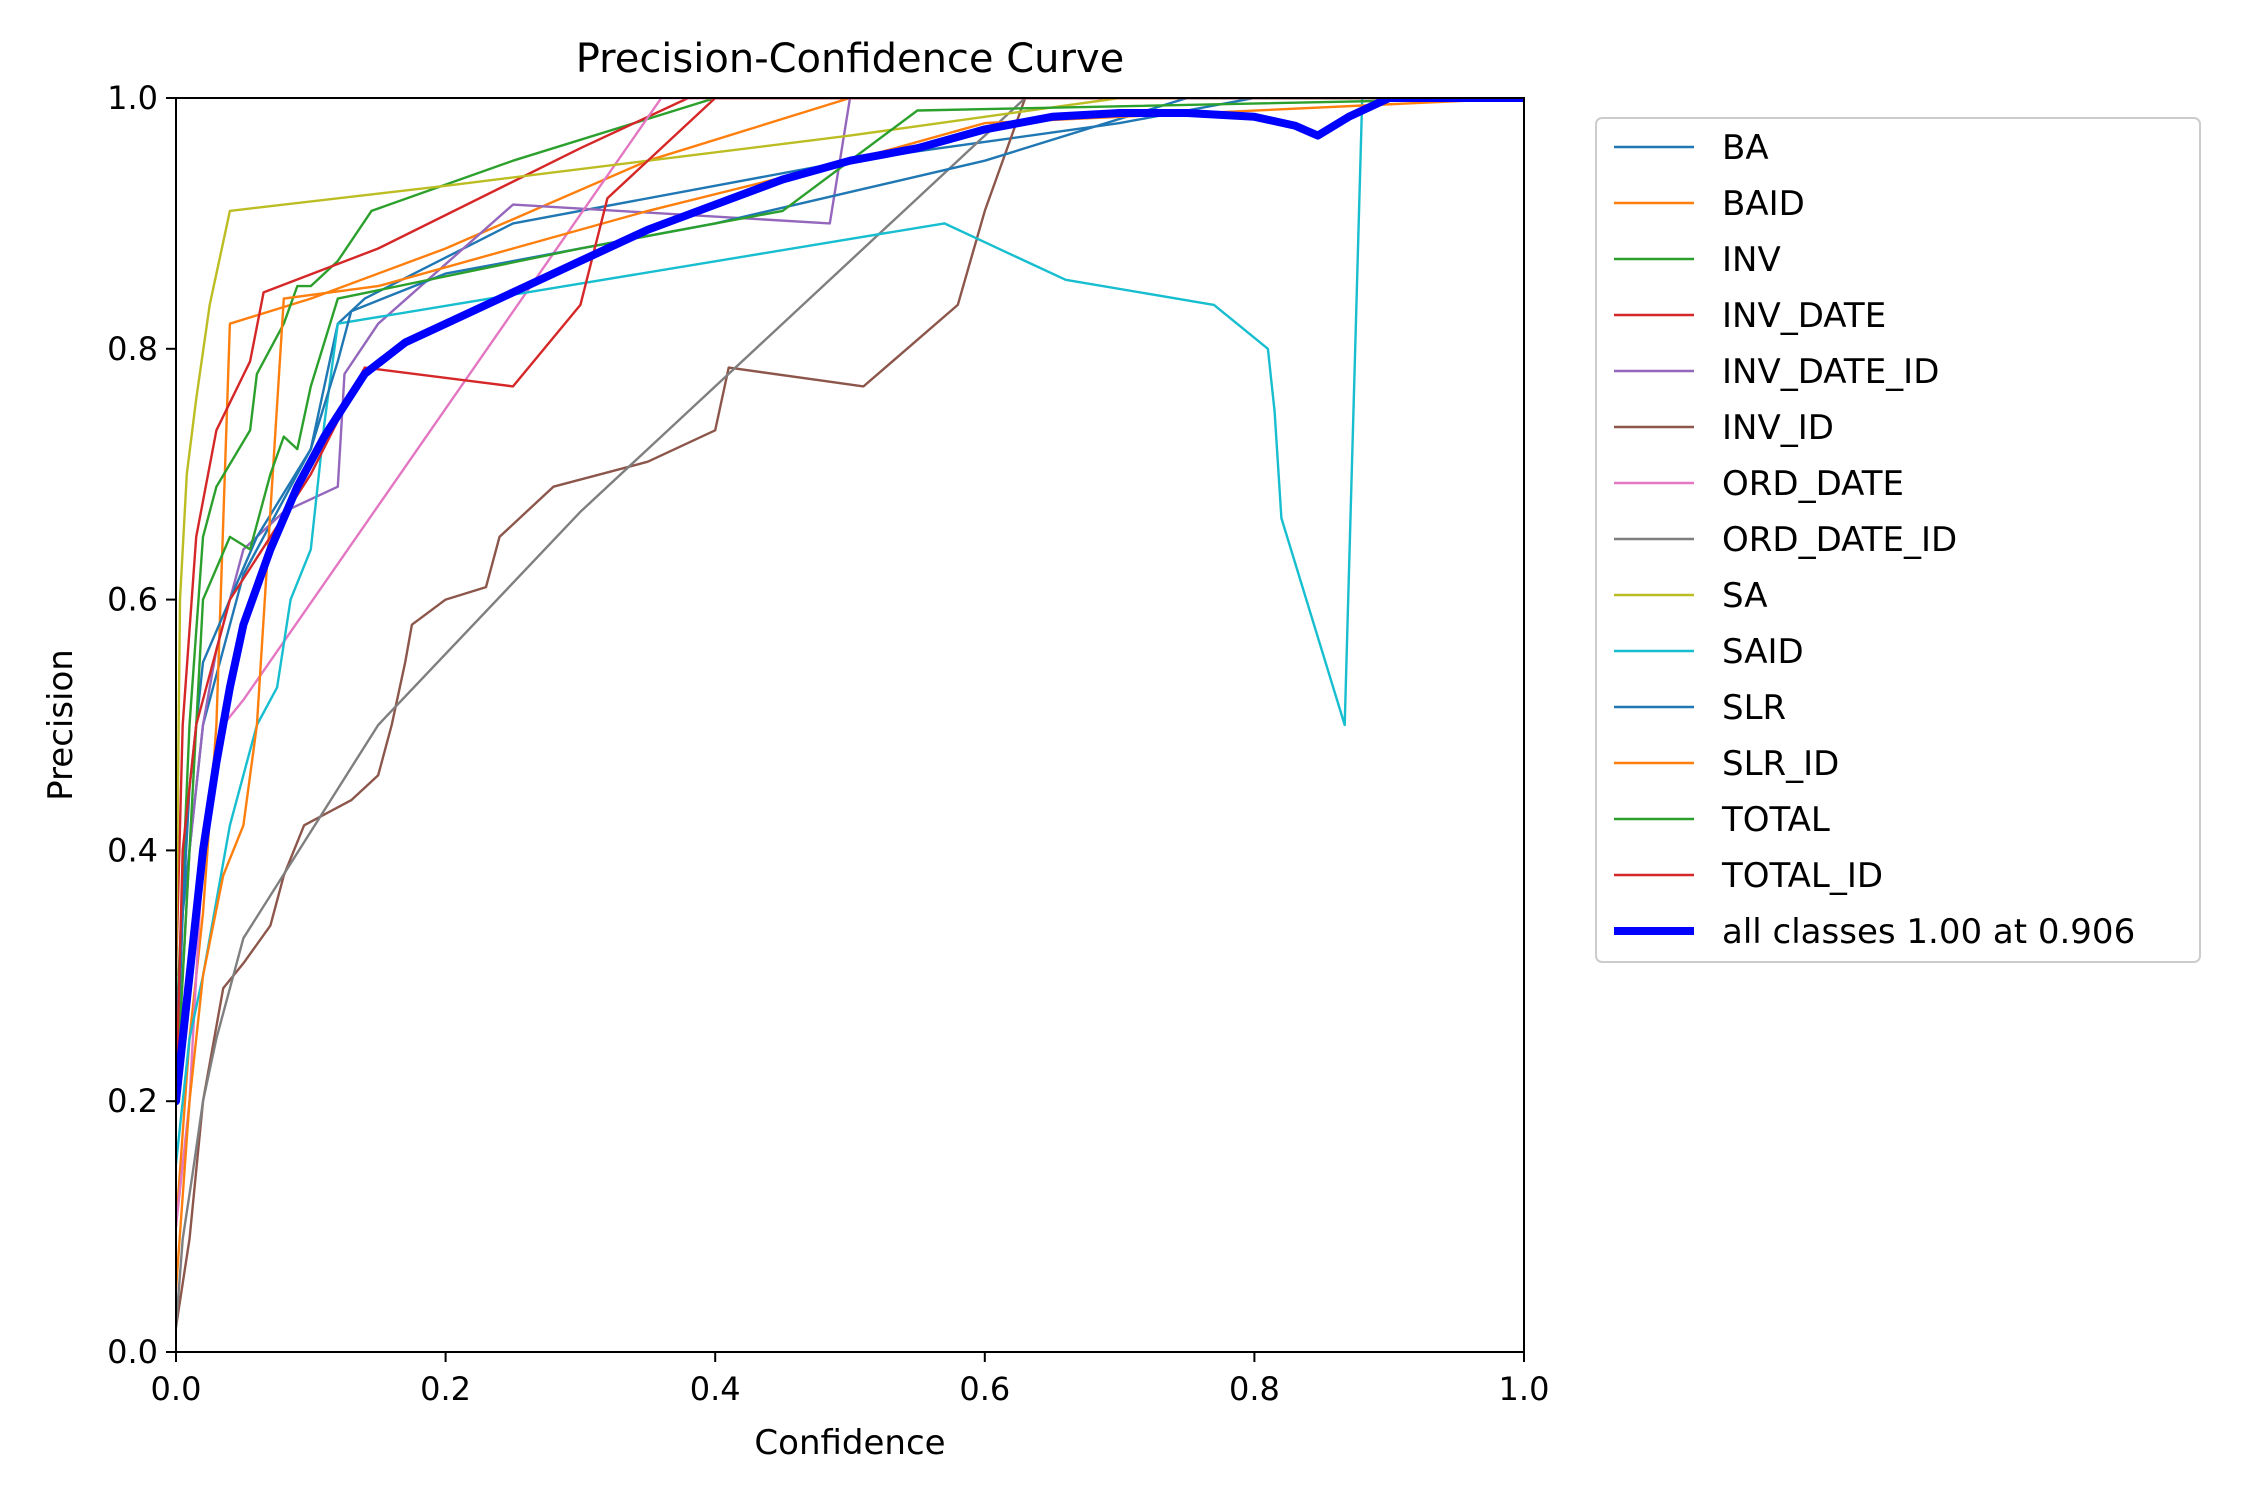  I want to click on legend-label-4: INV_DATE_ID, so click(1830, 372).